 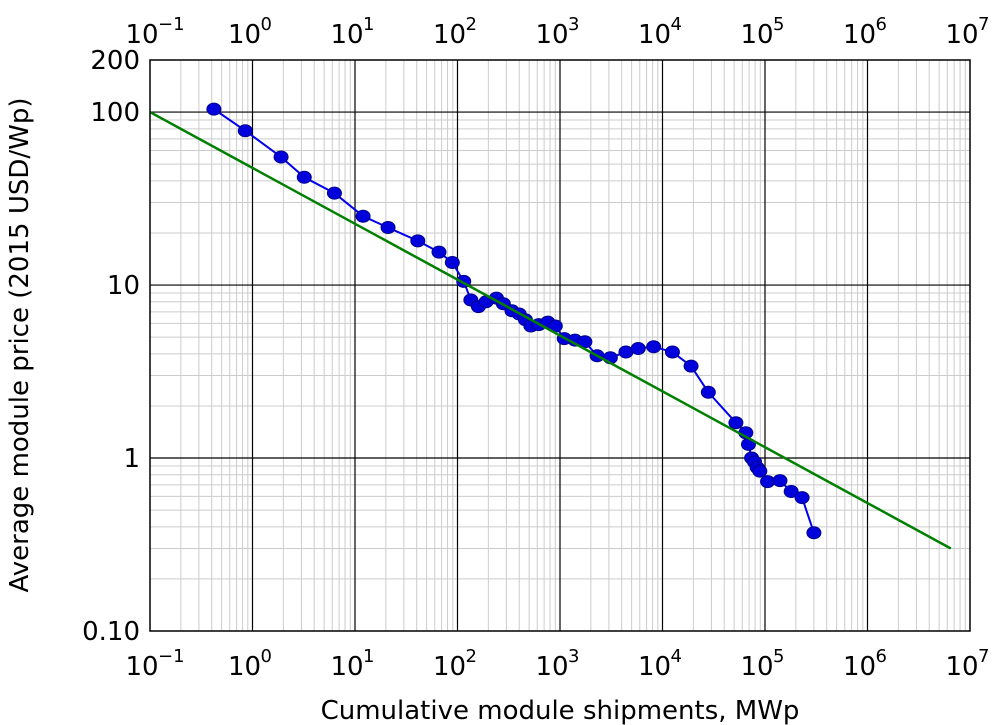 I want to click on y-tick-label: 100, so click(x=115, y=113).